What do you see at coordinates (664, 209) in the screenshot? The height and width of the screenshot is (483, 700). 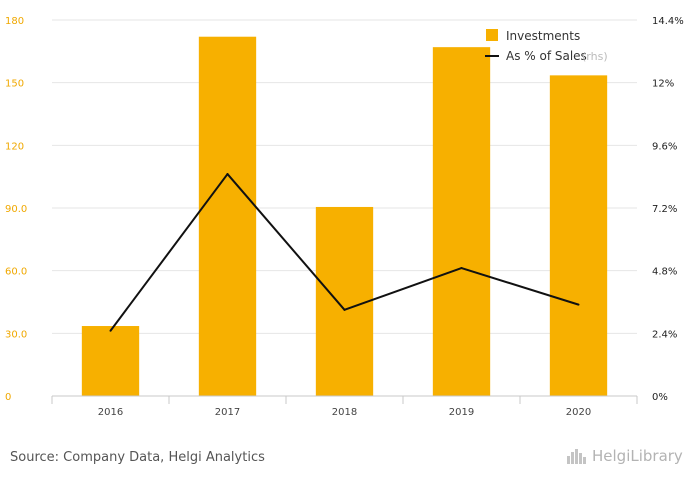 I see `y-right-tick-label: 7.2%` at bounding box center [664, 209].